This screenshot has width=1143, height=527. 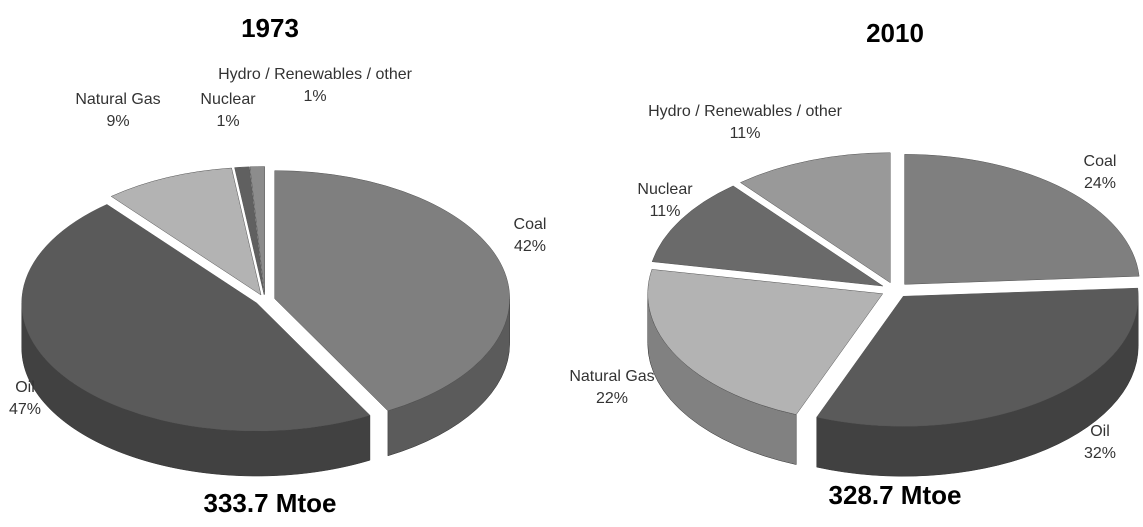 What do you see at coordinates (270, 503) in the screenshot?
I see `chart-total: 333.7 Mtoe` at bounding box center [270, 503].